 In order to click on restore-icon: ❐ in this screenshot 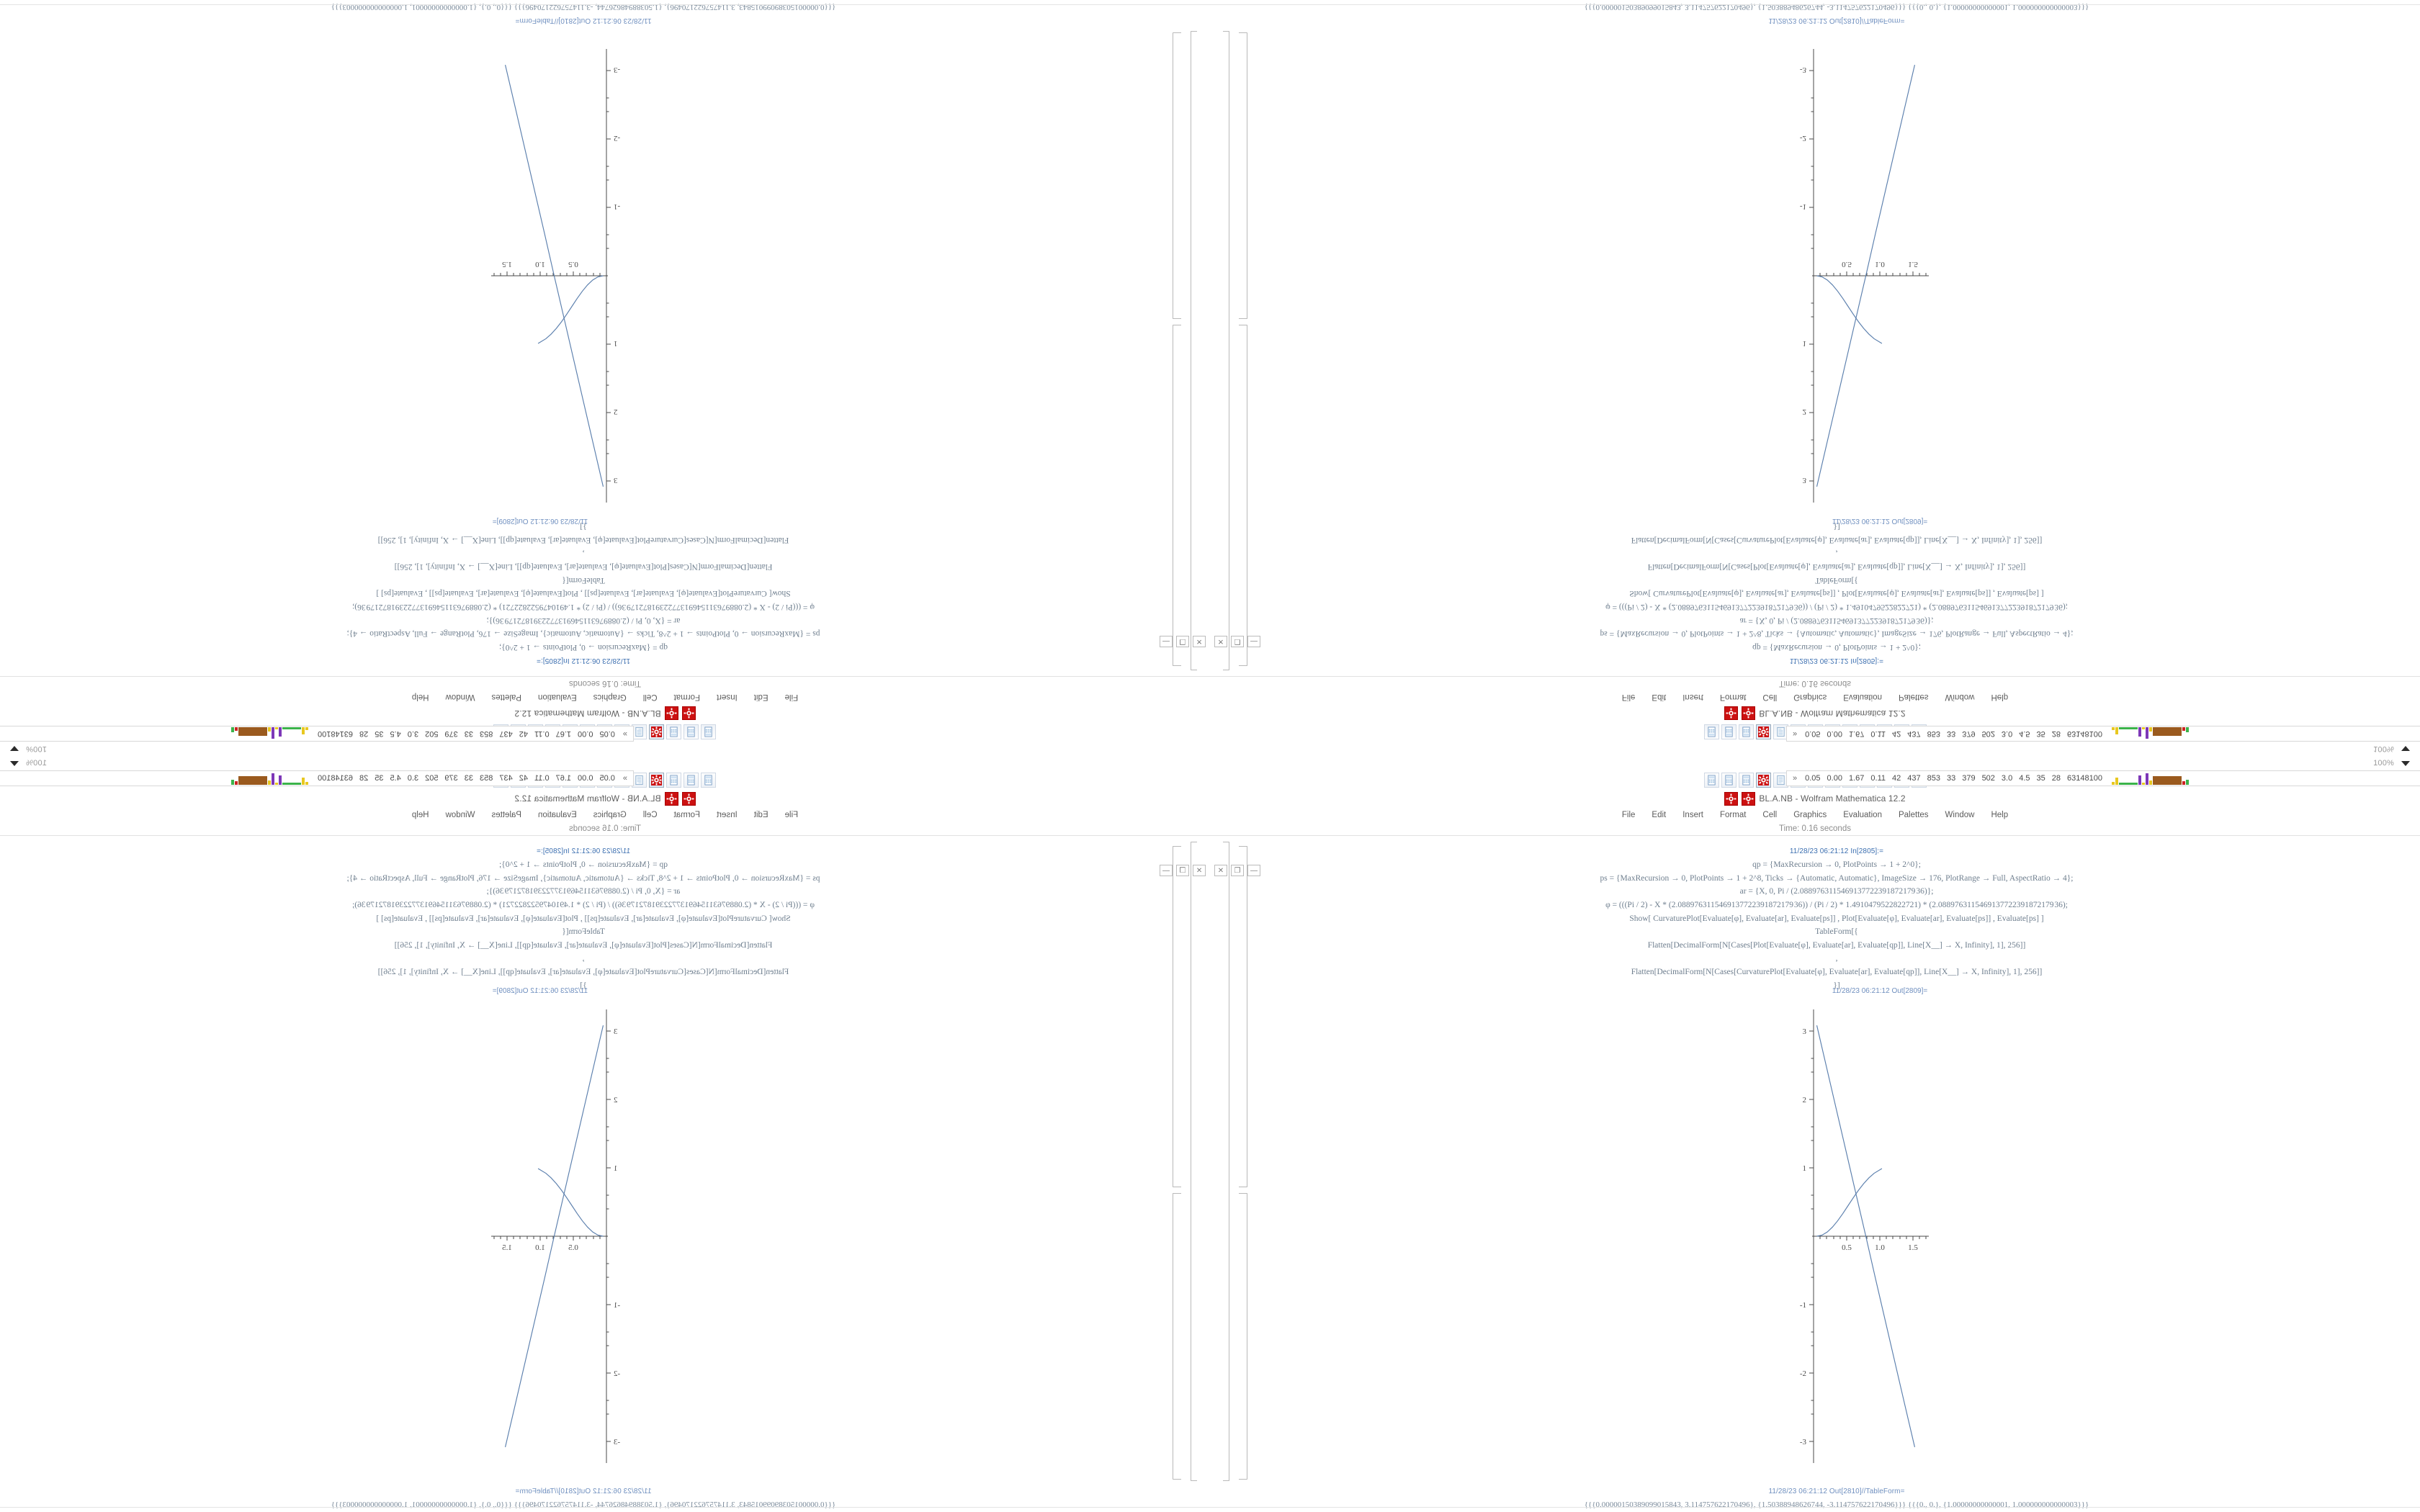, I will do `click(1237, 870)`.